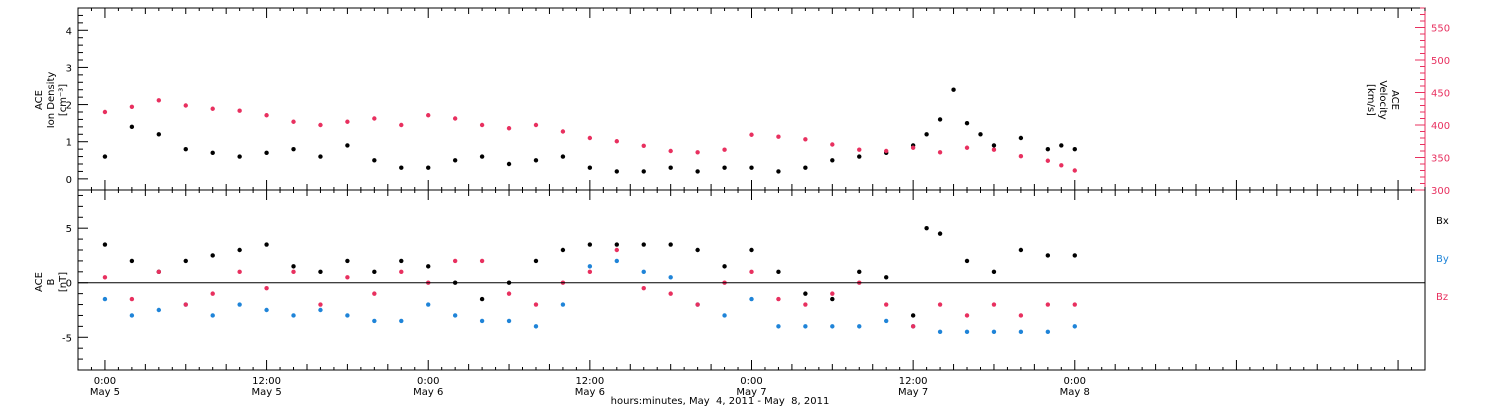  What do you see at coordinates (913, 381) in the screenshot?
I see `x-tick-time-label: 12:00` at bounding box center [913, 381].